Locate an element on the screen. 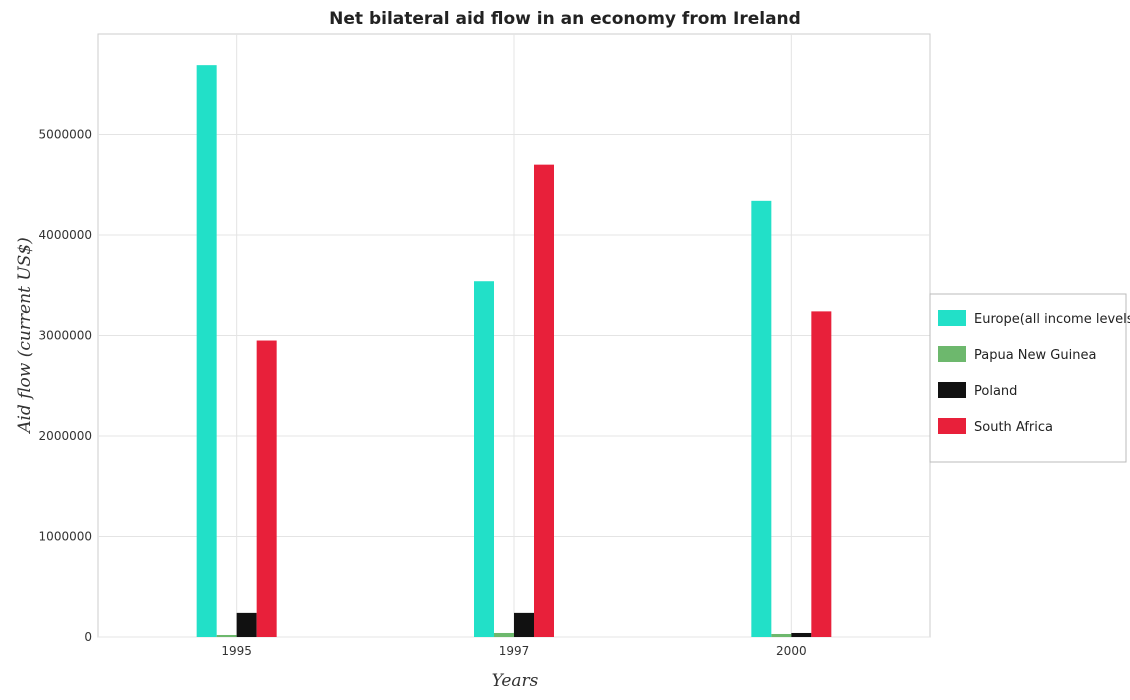 This screenshot has height=700, width=1130. legend-entry: Europe(all income levels) is located at coordinates (1052, 319).